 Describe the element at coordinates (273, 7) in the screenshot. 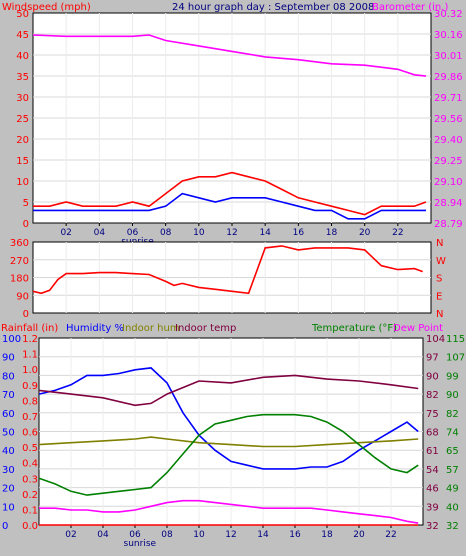

I see `chart-title: 24 hour graph day : September 08 2008` at that location.